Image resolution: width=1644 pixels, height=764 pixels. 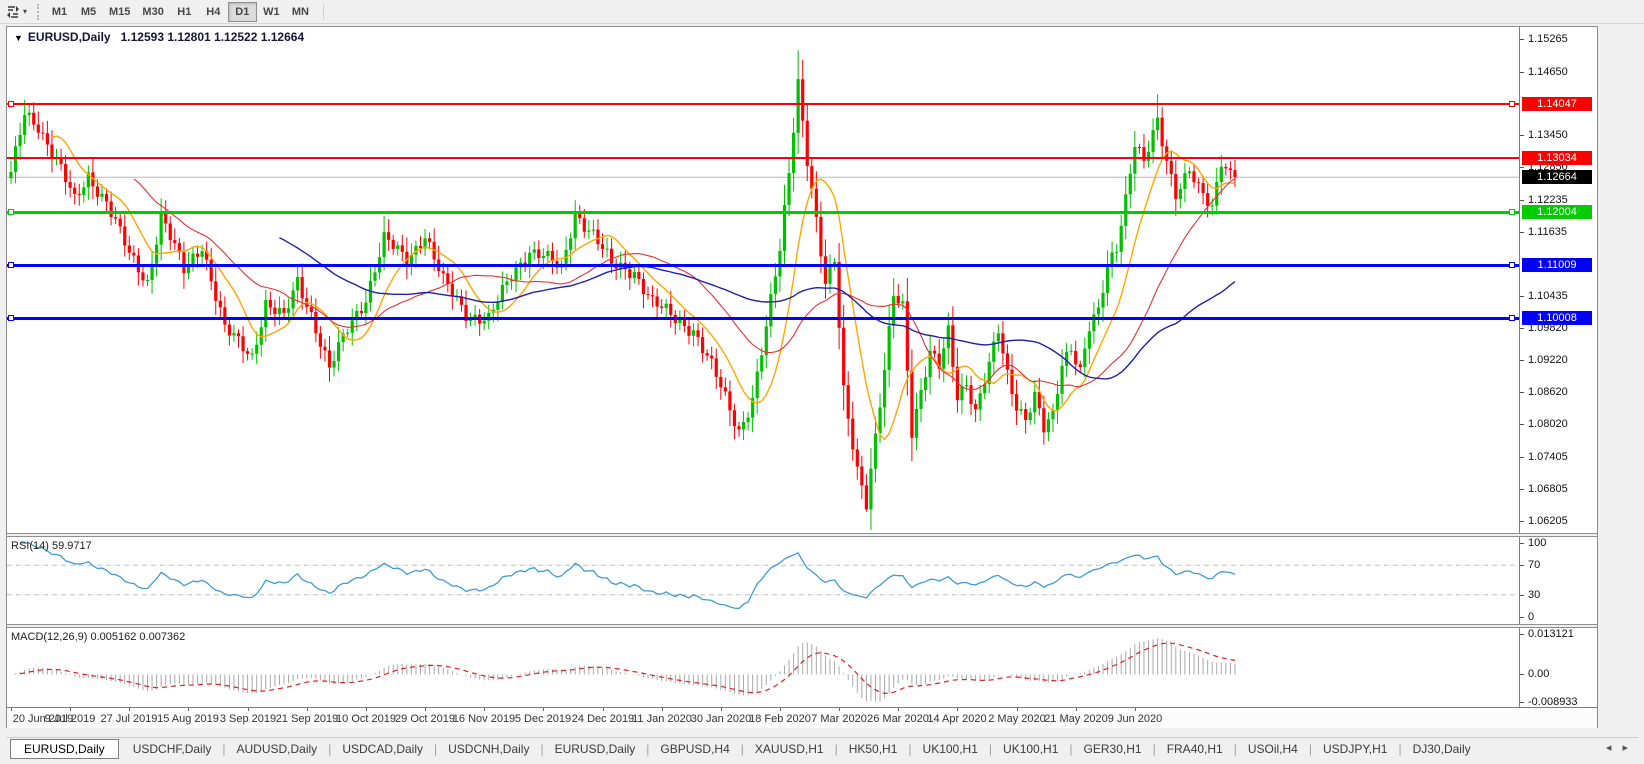 I want to click on macd-chart, so click(x=763, y=667).